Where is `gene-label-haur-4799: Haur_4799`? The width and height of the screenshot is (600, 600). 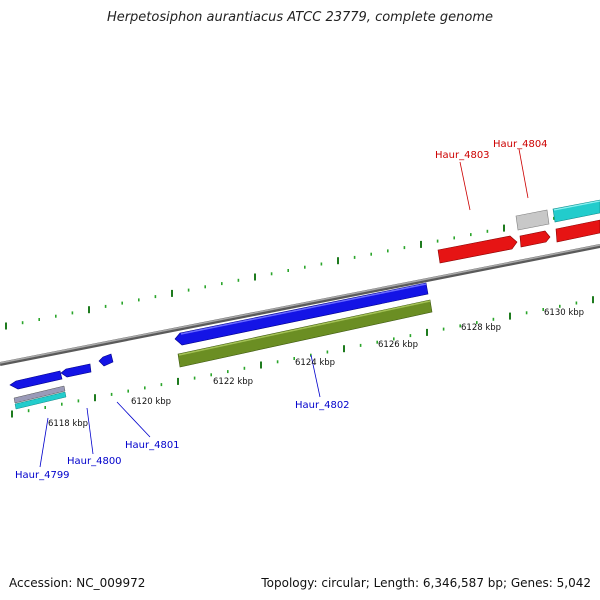 gene-label-haur-4799: Haur_4799 is located at coordinates (42, 475).